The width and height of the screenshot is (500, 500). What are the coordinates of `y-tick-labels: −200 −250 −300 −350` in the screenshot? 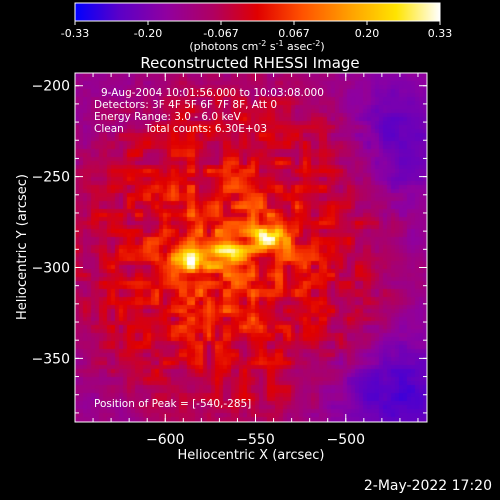 It's located at (51, 223).